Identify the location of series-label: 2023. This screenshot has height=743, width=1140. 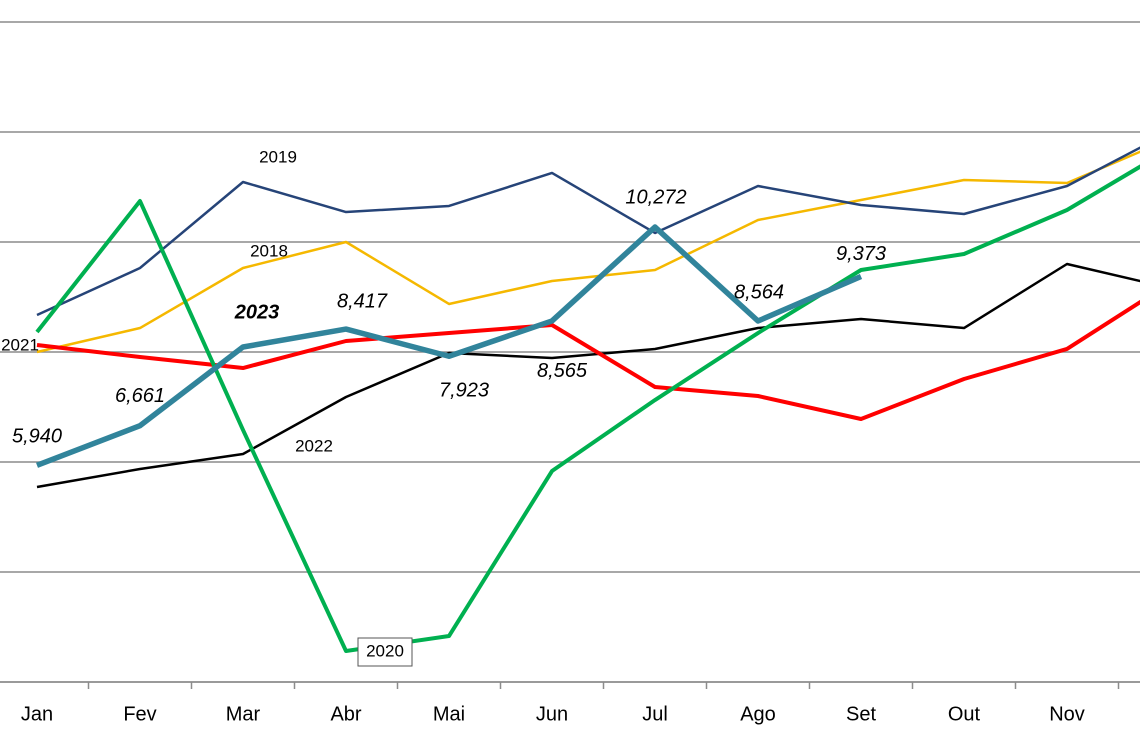
(257, 312).